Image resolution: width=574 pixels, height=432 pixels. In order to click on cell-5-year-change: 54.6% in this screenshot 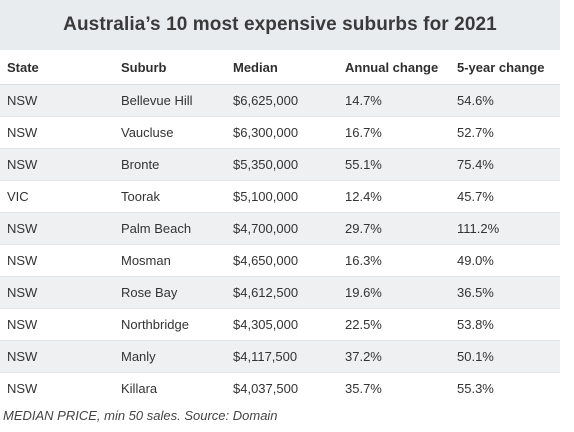, I will do `click(505, 100)`.